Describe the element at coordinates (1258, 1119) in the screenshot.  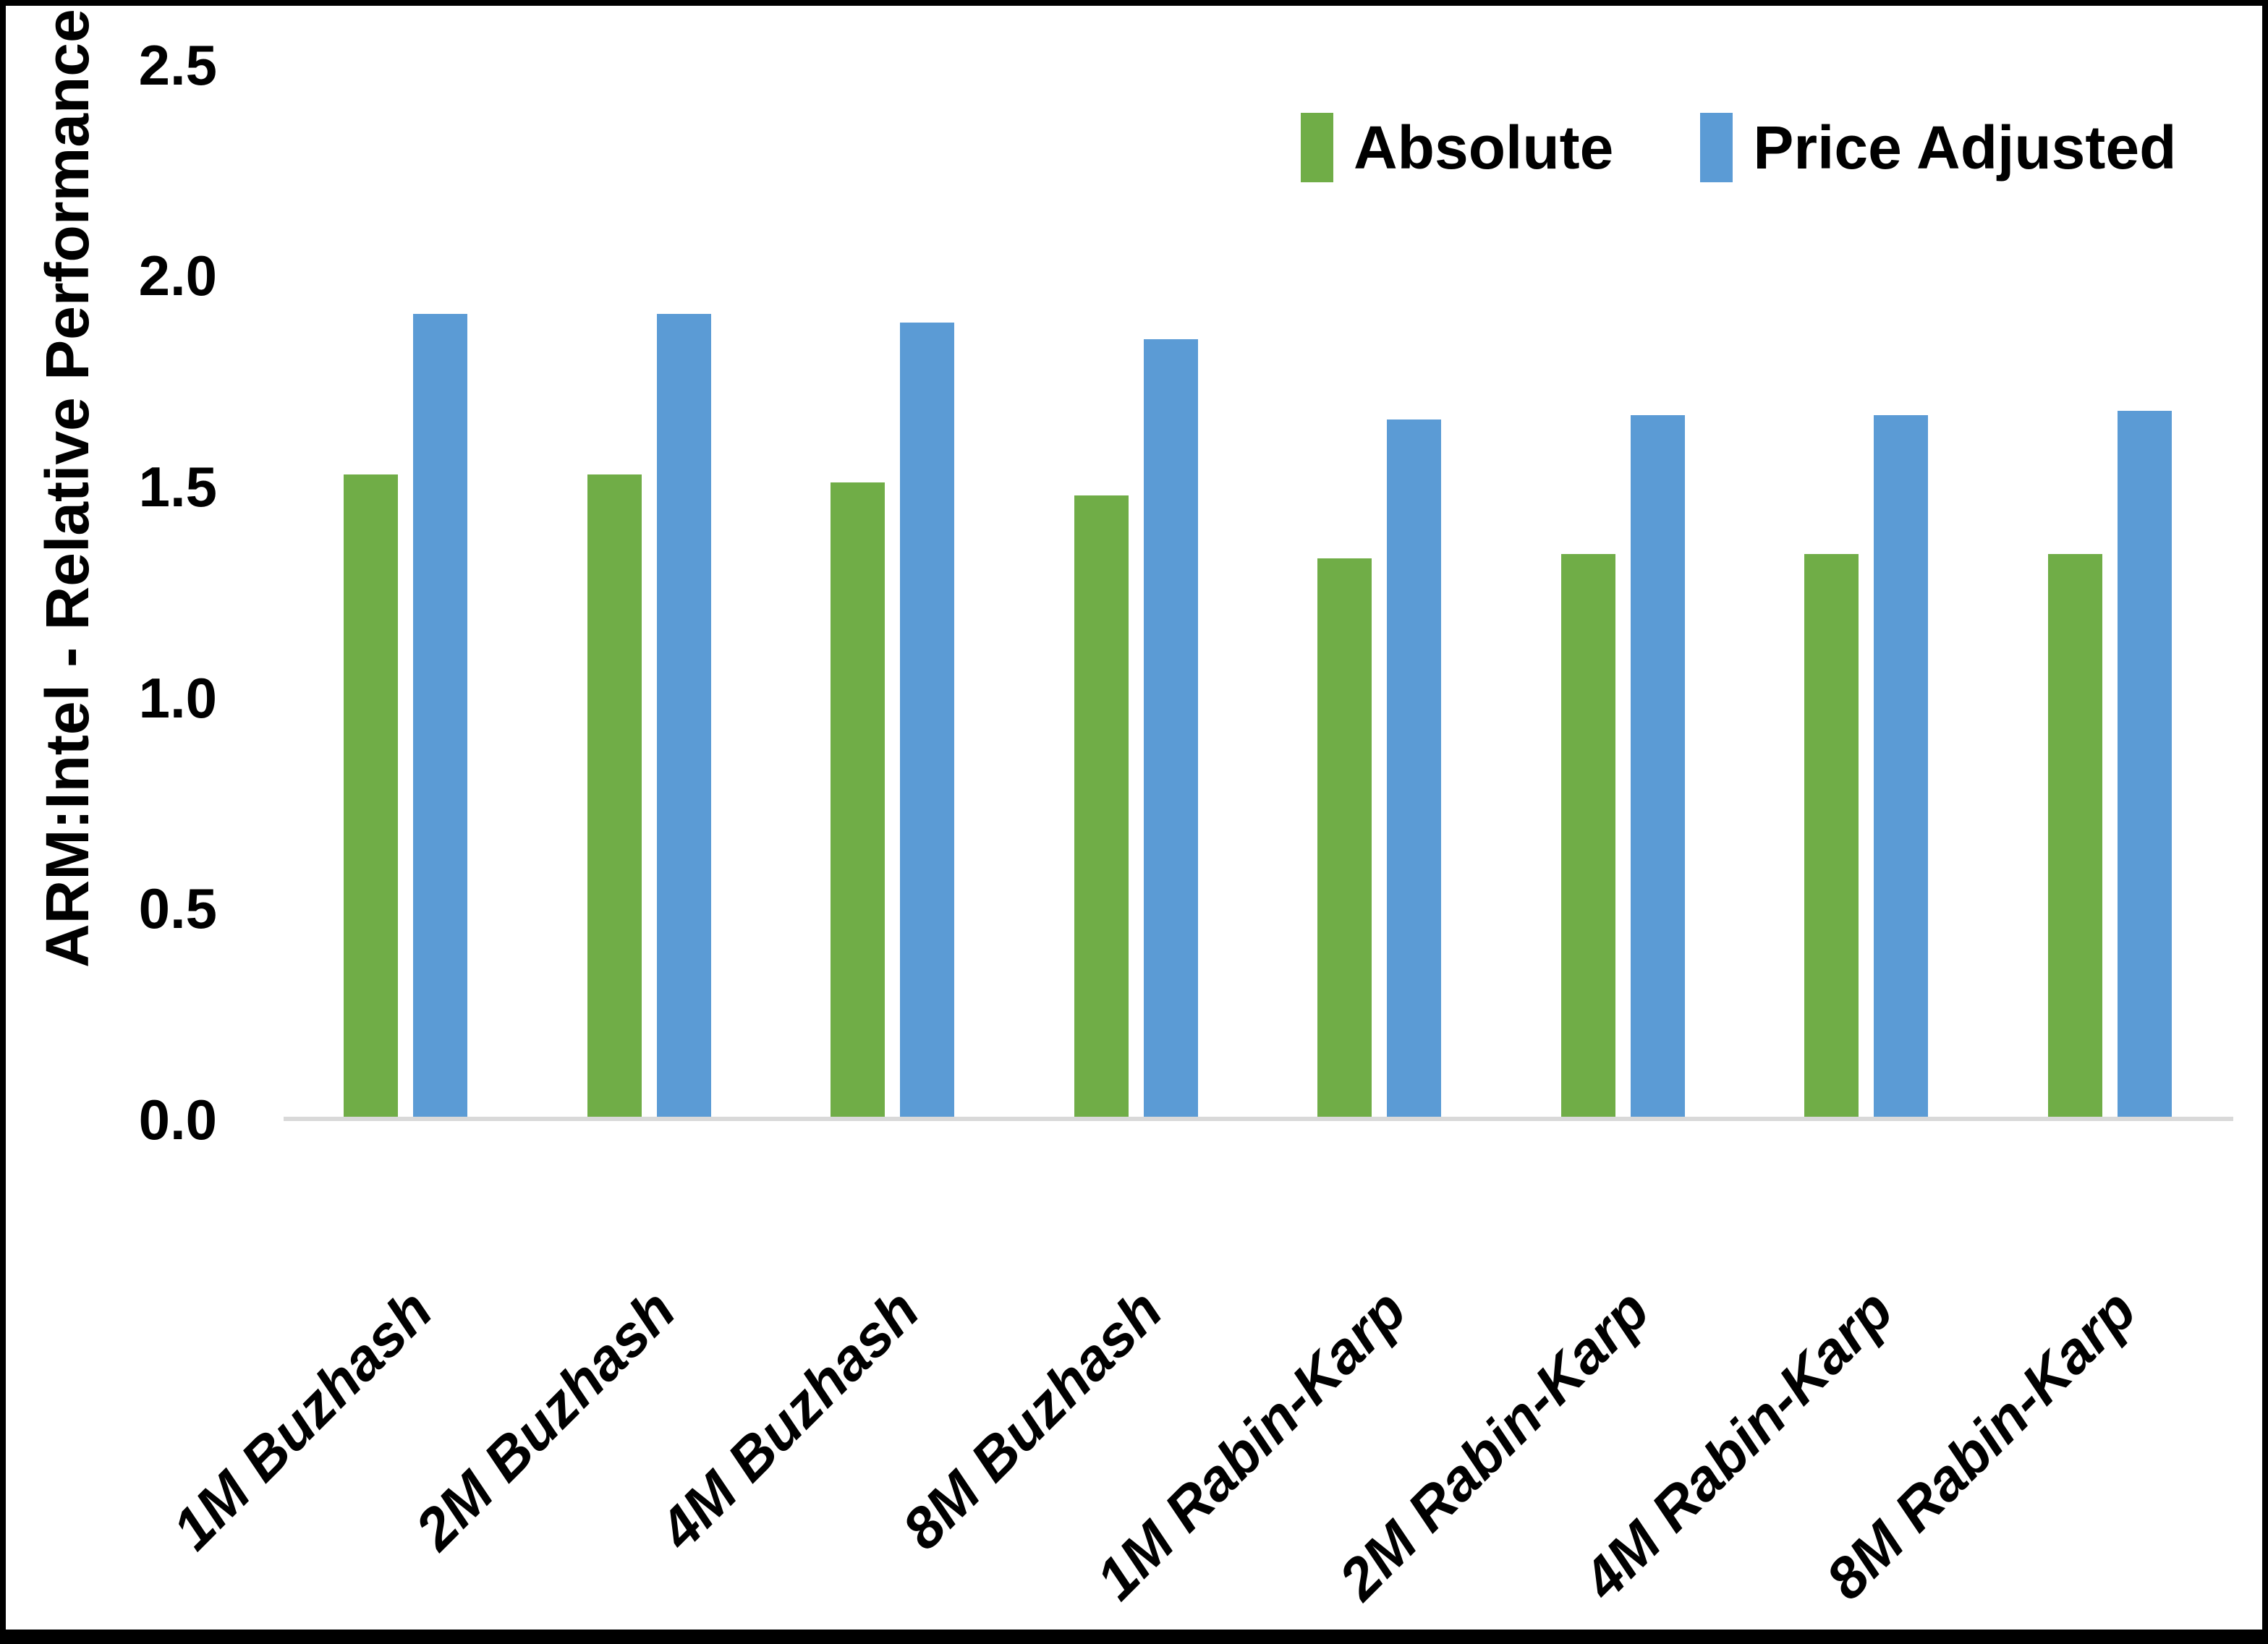
I see `x-axis-line` at that location.